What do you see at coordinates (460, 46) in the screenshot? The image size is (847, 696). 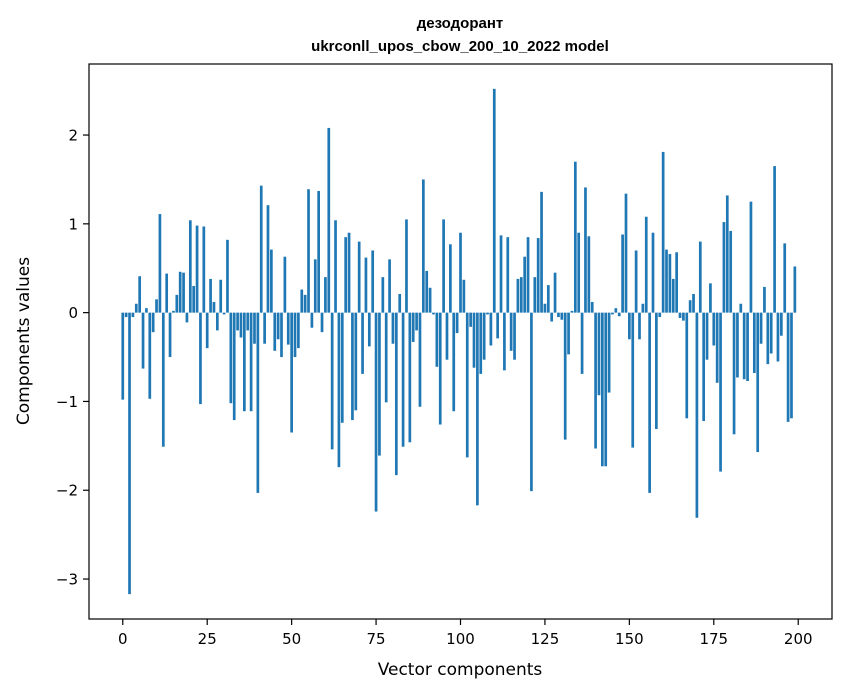 I see `chart-title-line-2: ukrconll_upos_cbow_200_10_2022 model` at bounding box center [460, 46].